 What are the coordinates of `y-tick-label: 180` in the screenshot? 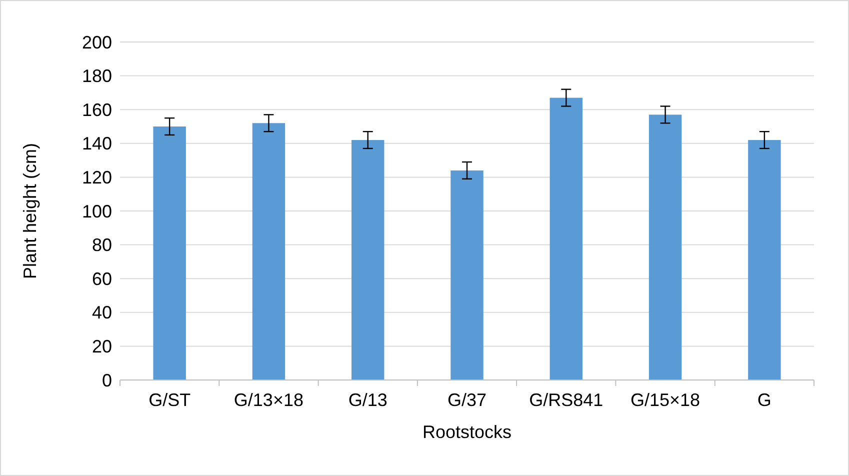 It's located at (97, 76).